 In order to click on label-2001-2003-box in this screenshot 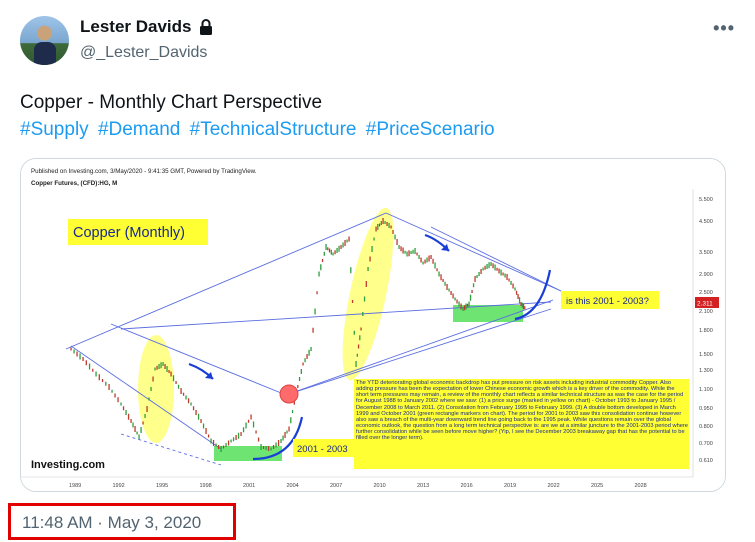, I will do `click(324, 448)`.